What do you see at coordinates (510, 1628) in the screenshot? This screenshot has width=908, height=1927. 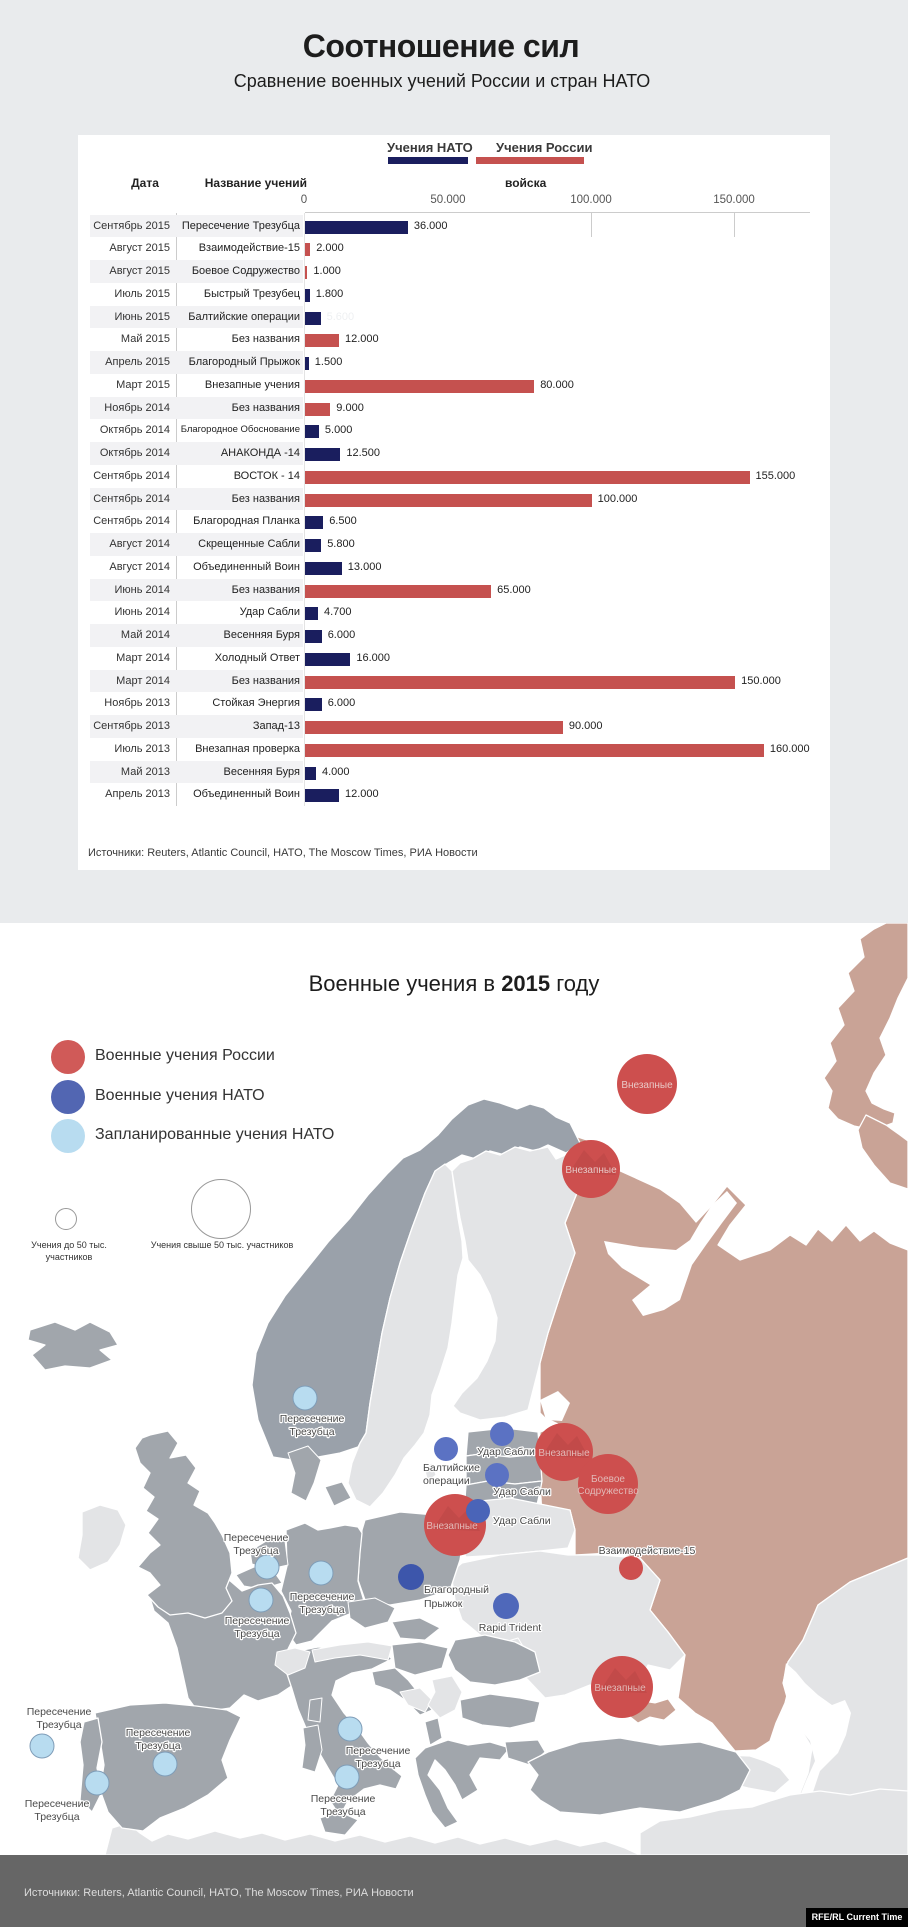 I see `svg-text: Rapid Trident` at bounding box center [510, 1628].